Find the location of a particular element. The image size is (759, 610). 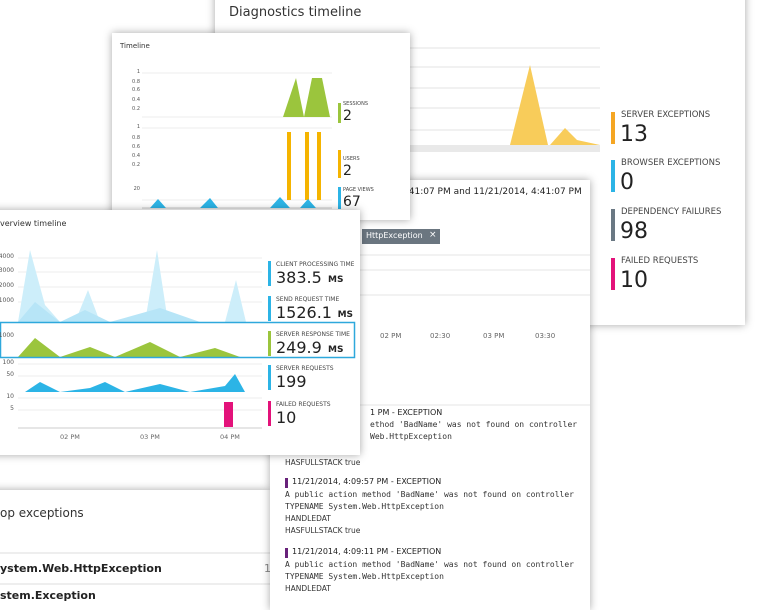

value: 249.9 is located at coordinates (299, 347).